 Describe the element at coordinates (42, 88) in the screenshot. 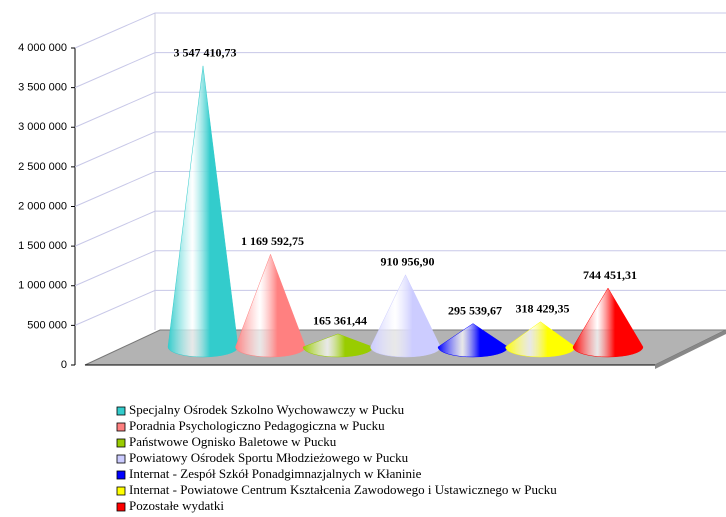

I see `y-tick-label: 3 500 000` at that location.